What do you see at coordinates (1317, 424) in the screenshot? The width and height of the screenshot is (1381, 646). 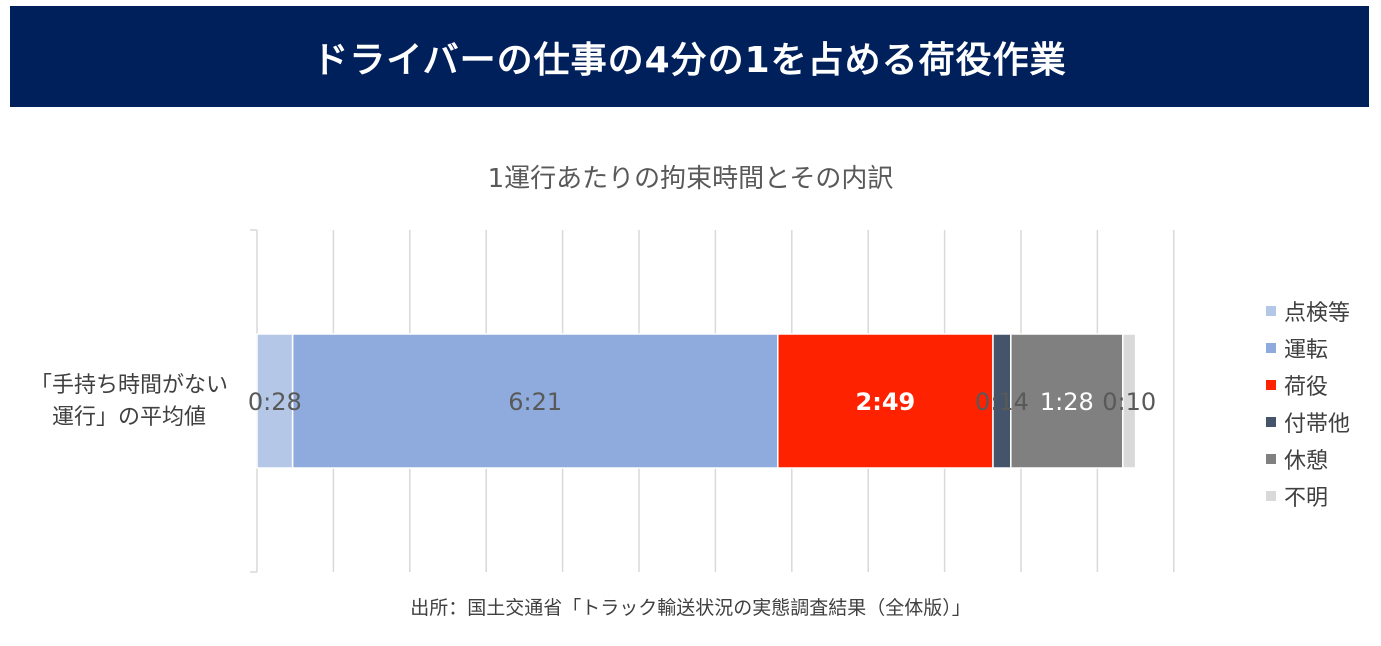 I see `legend-label: 付帯他` at bounding box center [1317, 424].